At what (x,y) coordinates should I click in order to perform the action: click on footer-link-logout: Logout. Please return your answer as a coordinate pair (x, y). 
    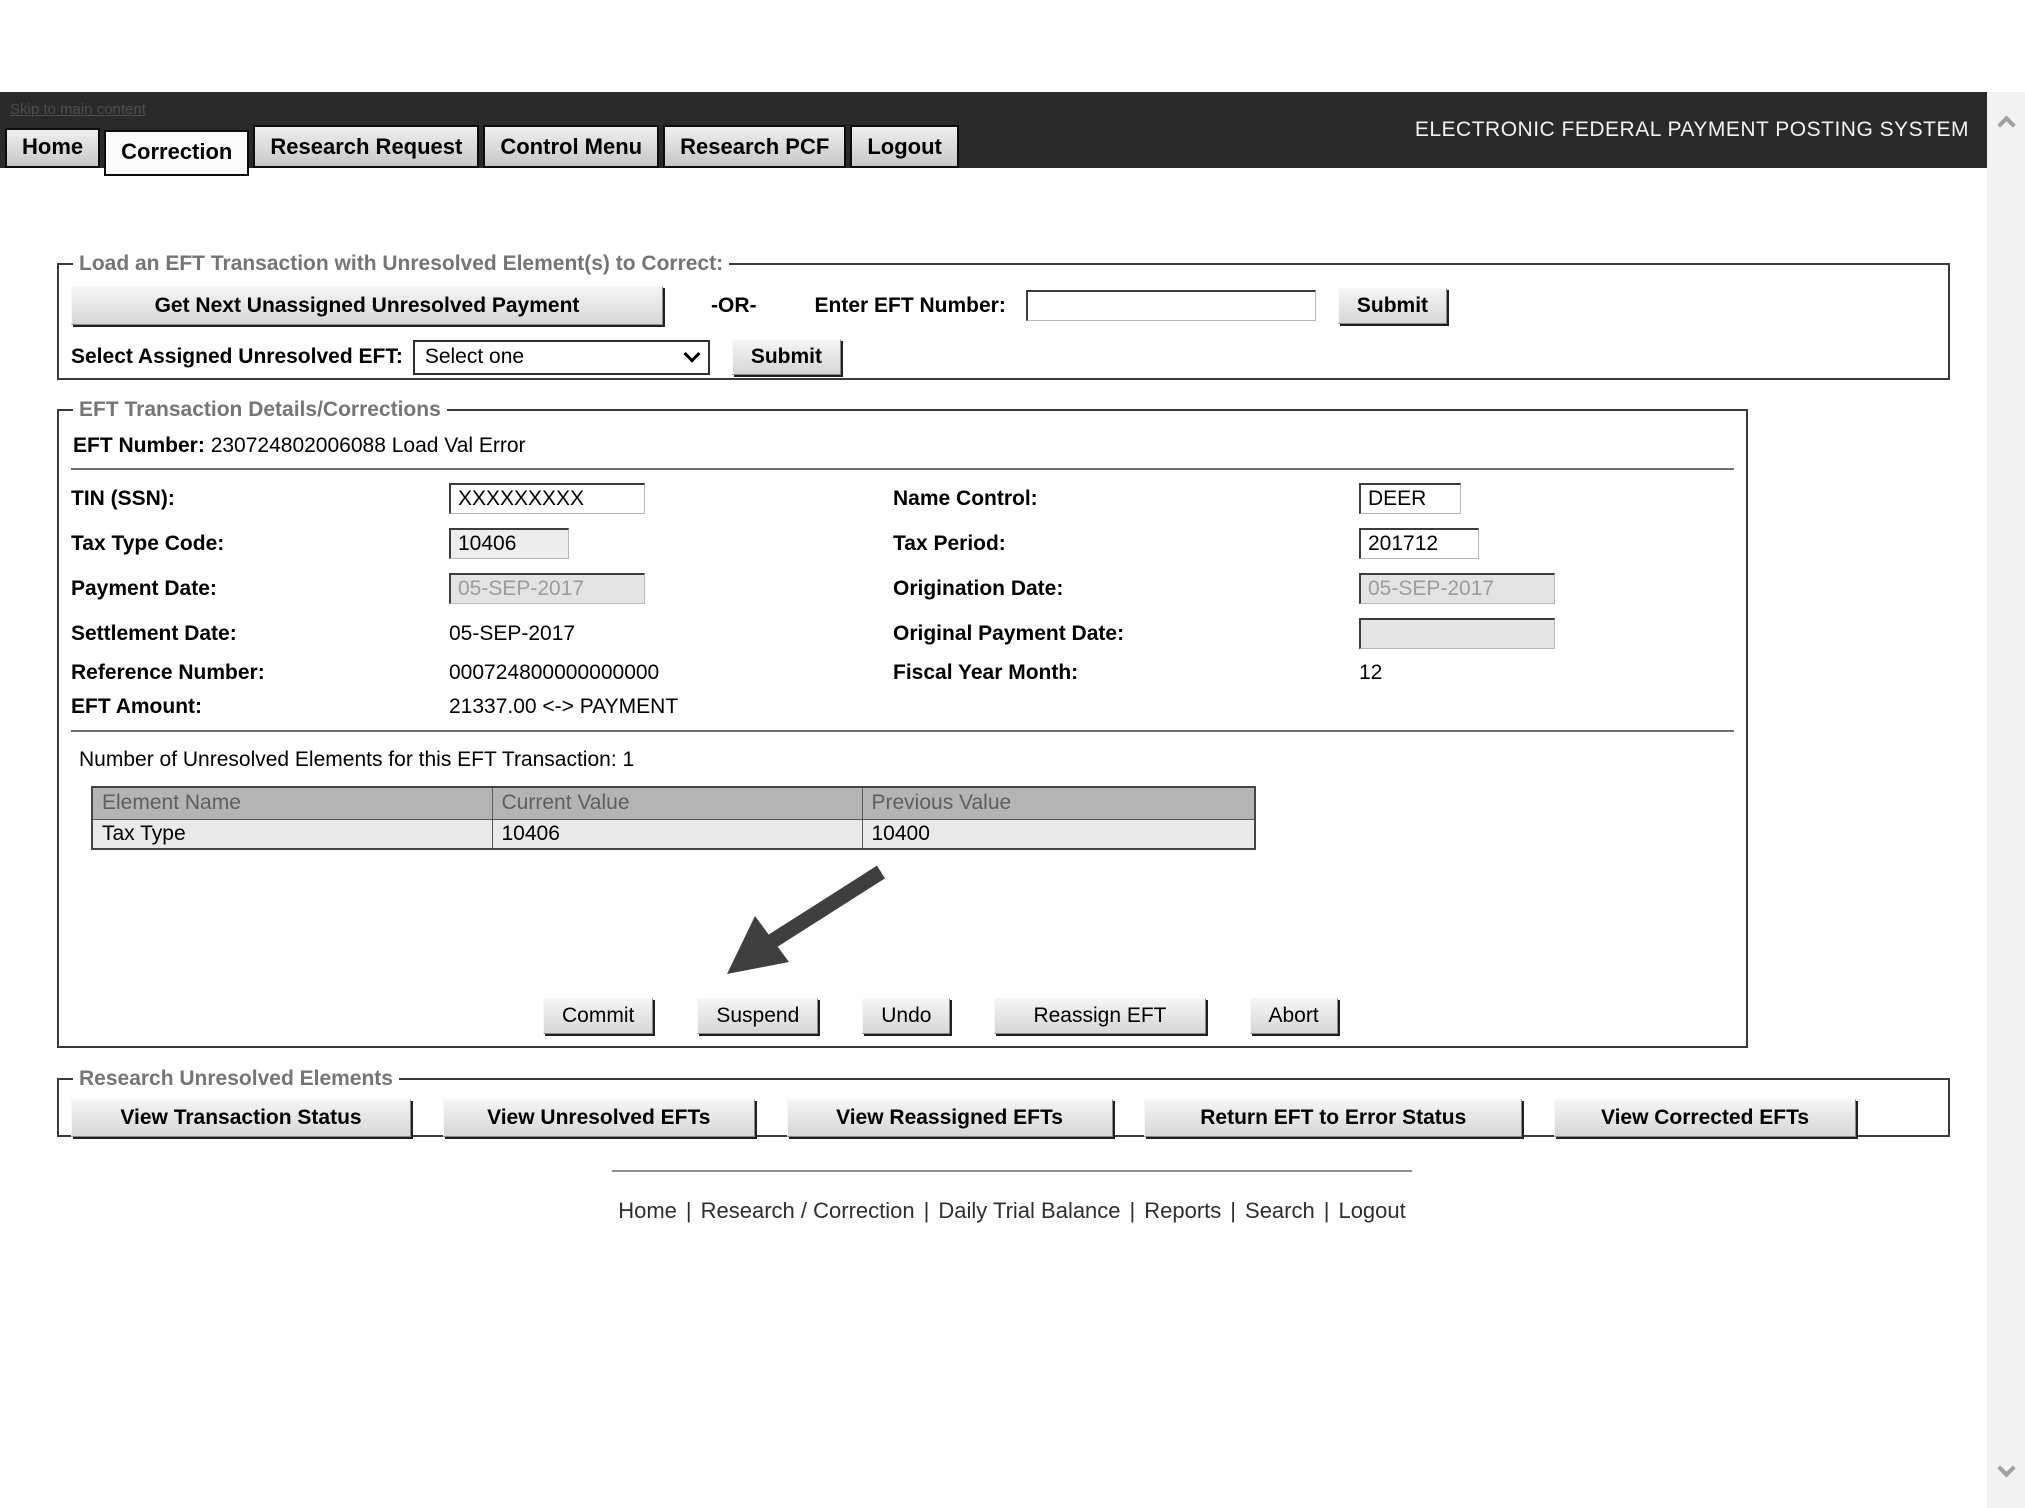
    Looking at the image, I should click on (1372, 1210).